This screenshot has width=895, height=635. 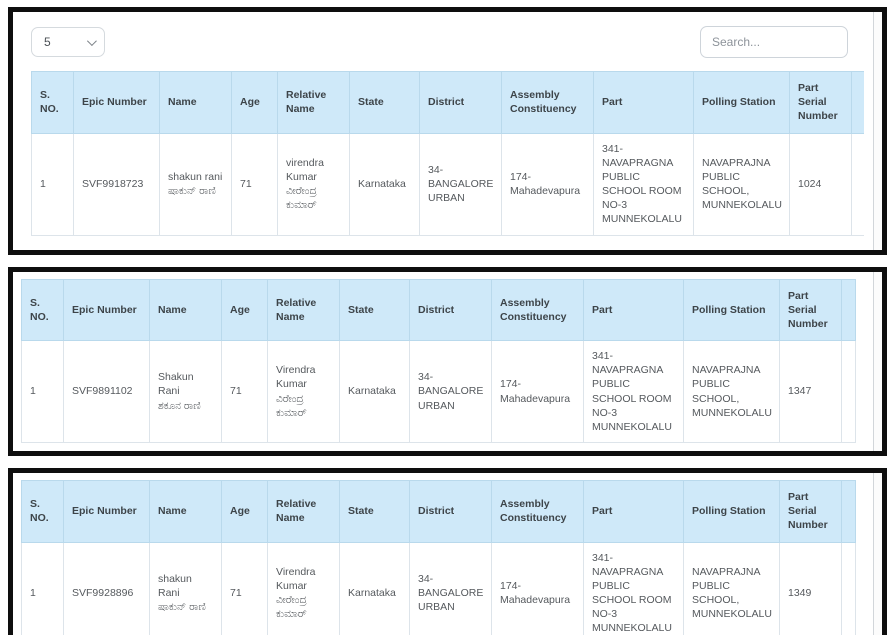 What do you see at coordinates (303, 392) in the screenshot?
I see `cell-relative-name: Virendra Kumar ವಿರೇಂದ್ರ ಕುಮಾರ್` at bounding box center [303, 392].